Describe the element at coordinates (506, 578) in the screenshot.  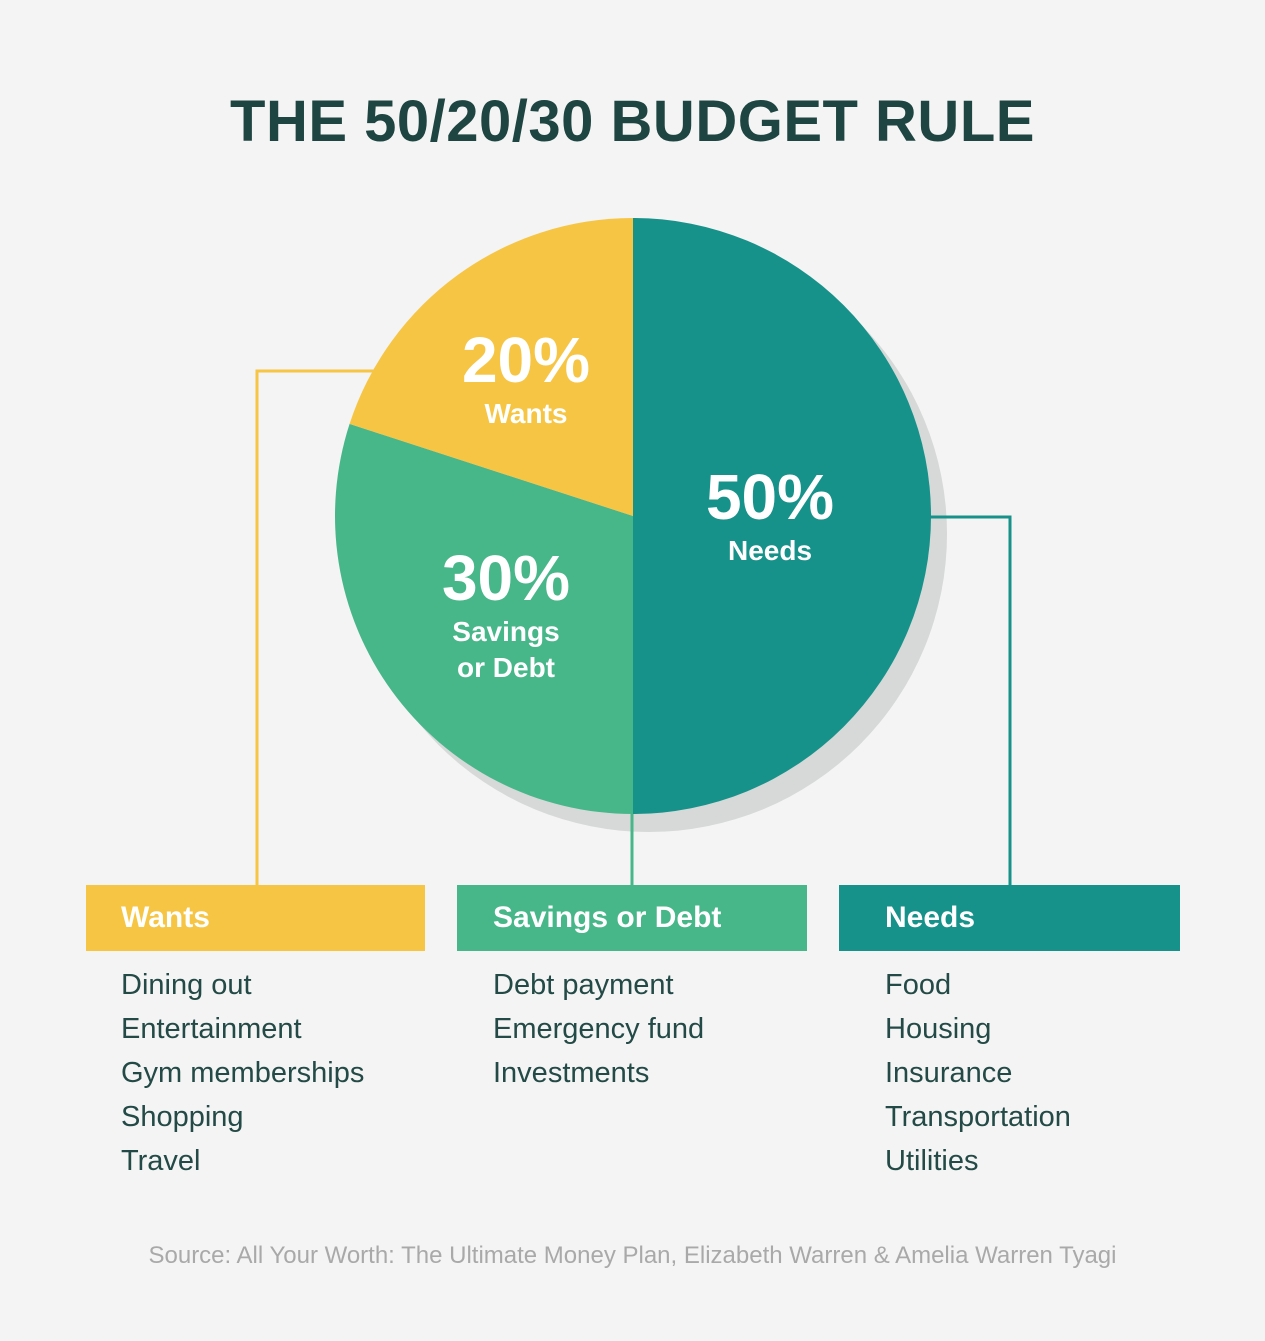
I see `slice-percent-savings: 30%` at that location.